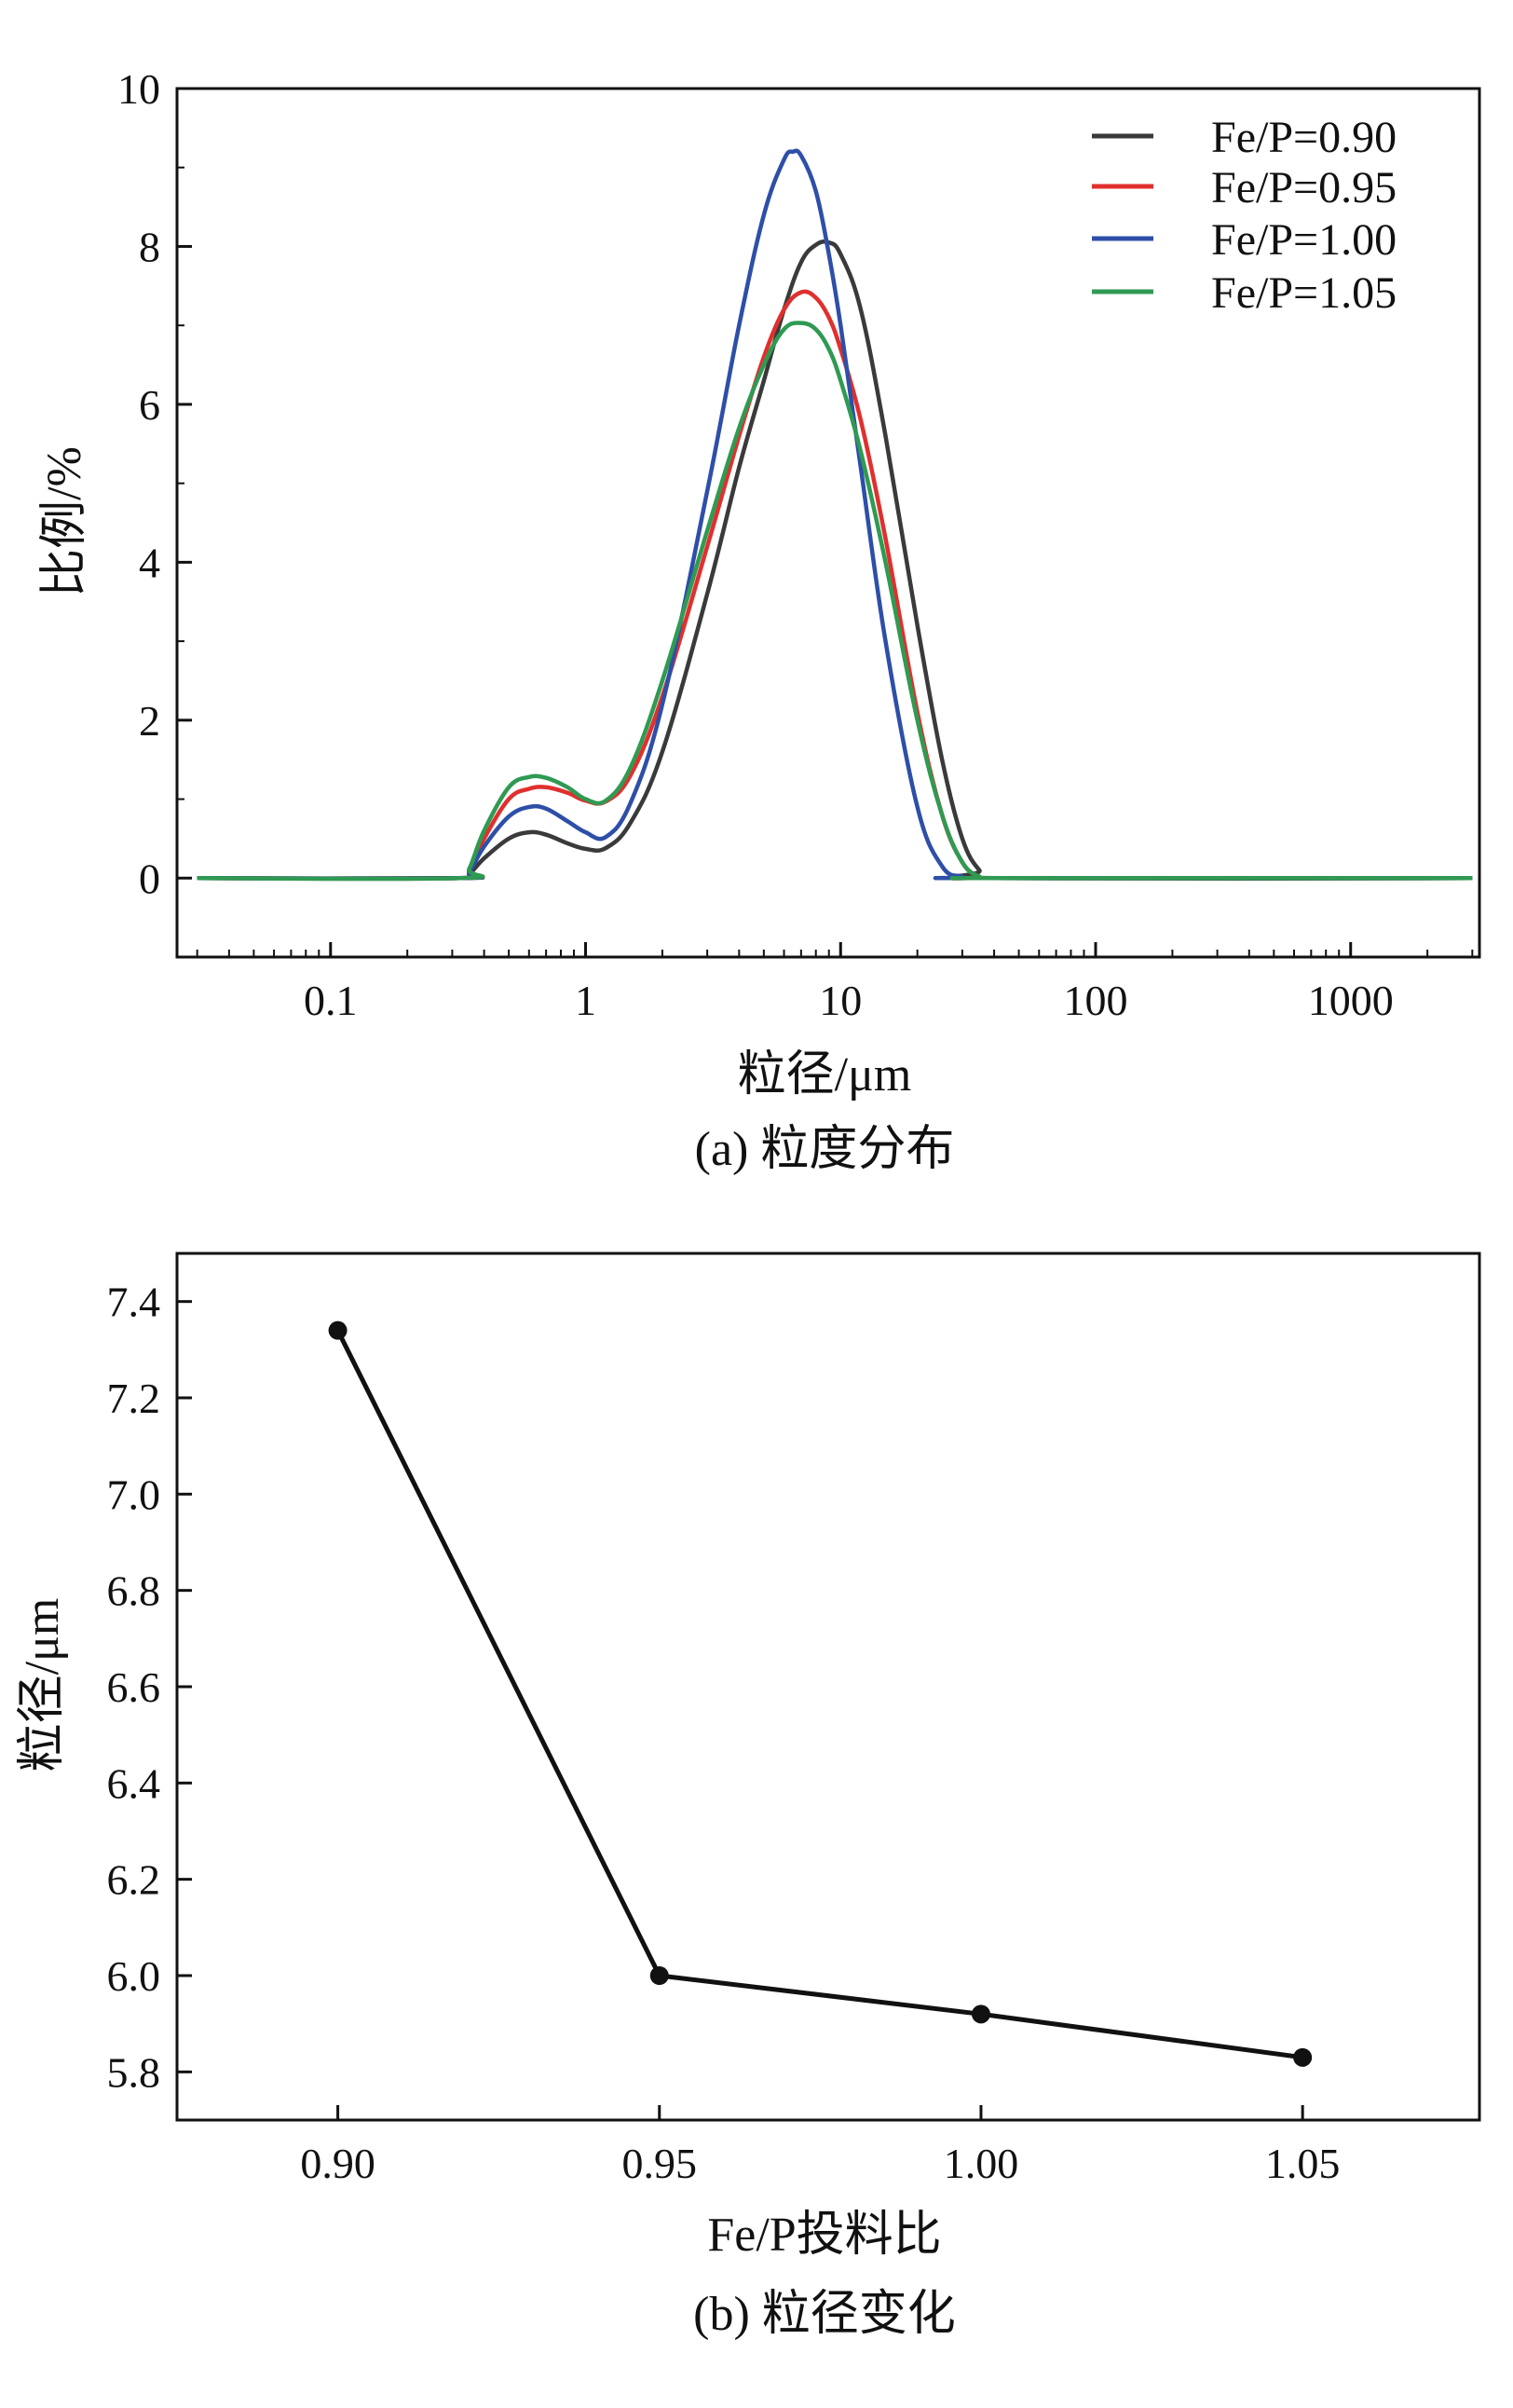 This screenshot has width=1513, height=2408. What do you see at coordinates (1304, 240) in the screenshot?
I see `legend-label-2: Fe/P=1.00` at bounding box center [1304, 240].